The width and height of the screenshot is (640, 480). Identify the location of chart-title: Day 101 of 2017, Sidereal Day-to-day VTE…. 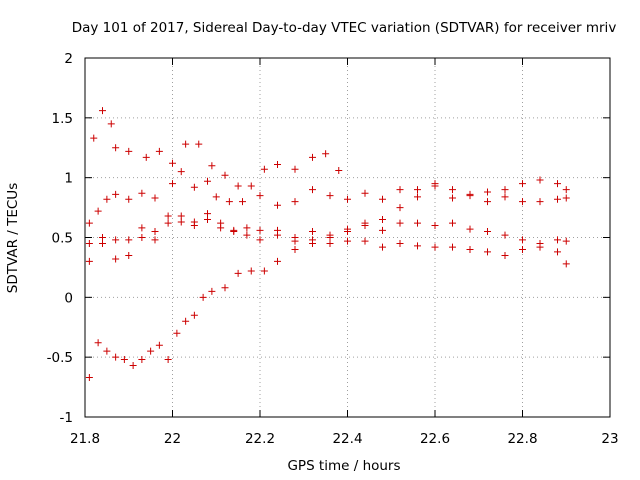
(344, 28).